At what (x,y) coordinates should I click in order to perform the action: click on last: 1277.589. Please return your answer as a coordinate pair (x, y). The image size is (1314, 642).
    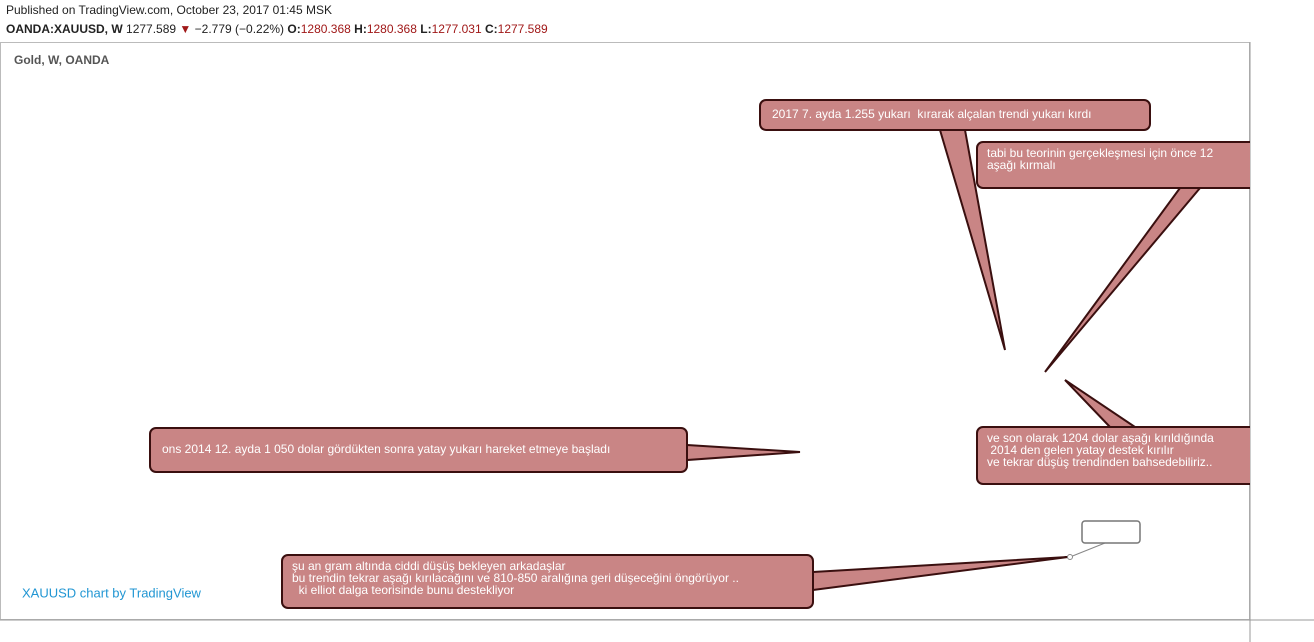
    Looking at the image, I should click on (151, 29).